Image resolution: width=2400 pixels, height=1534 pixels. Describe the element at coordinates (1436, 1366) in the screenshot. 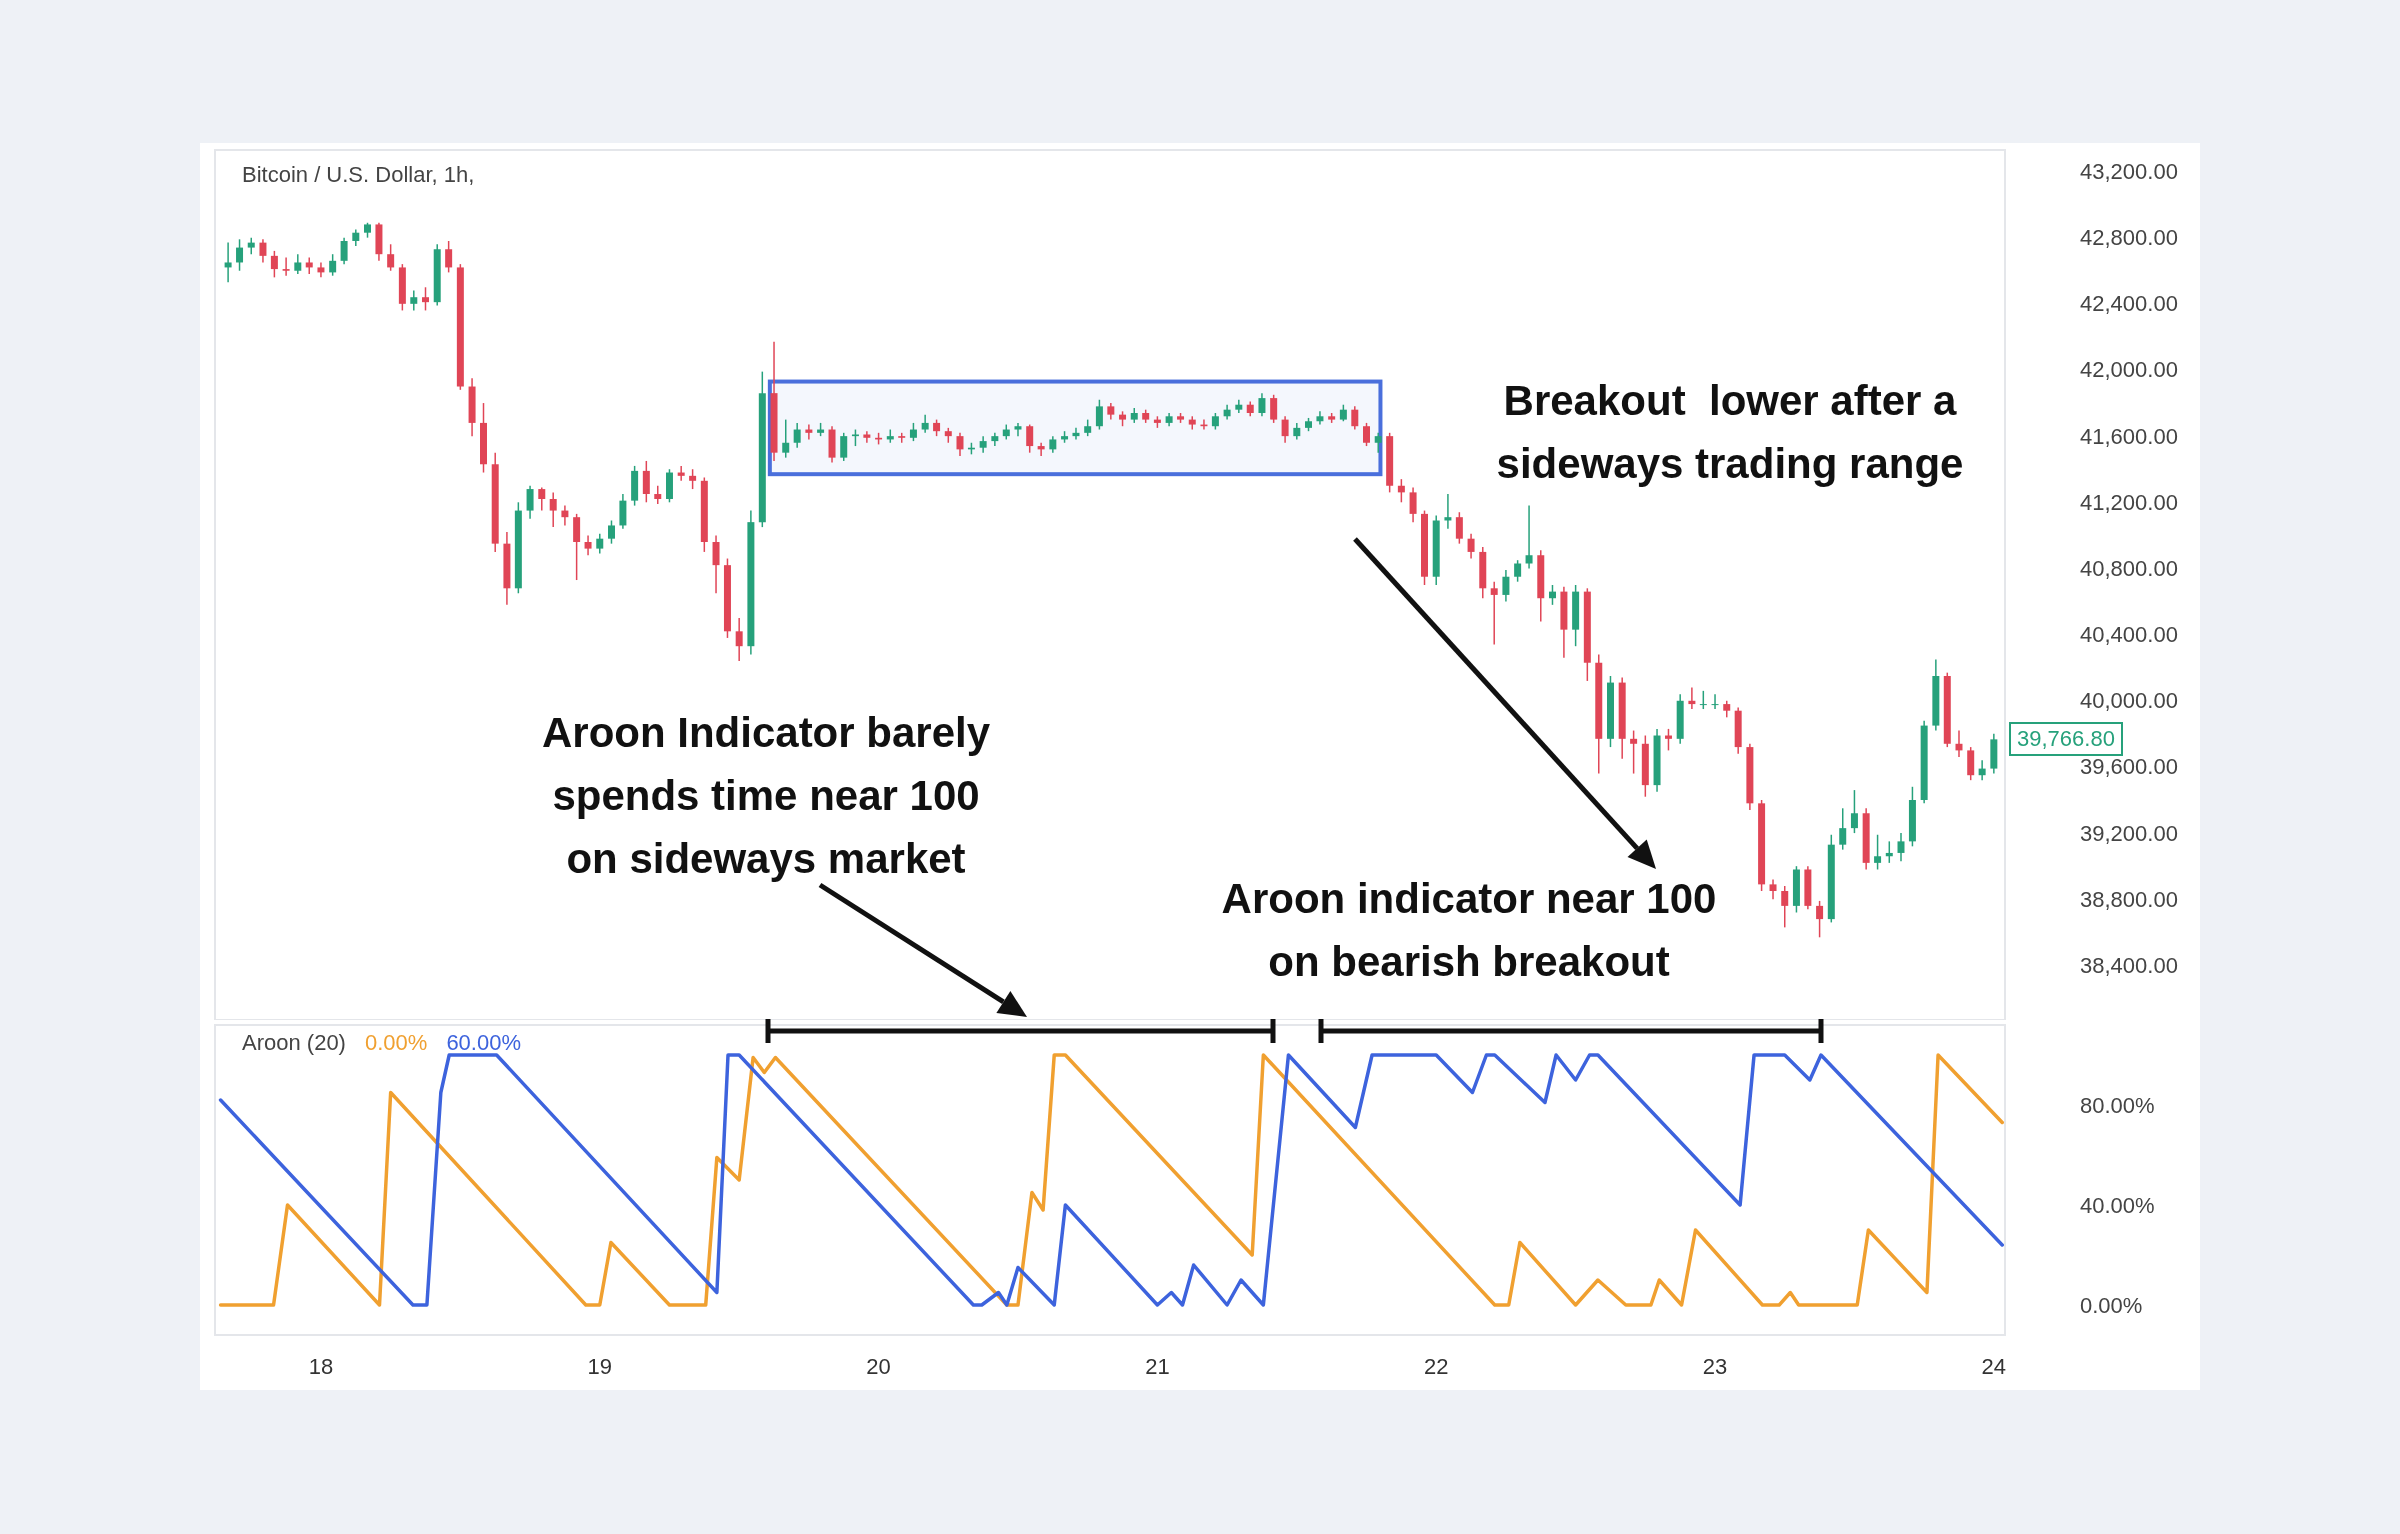

I see `x-tick-label: 22` at that location.